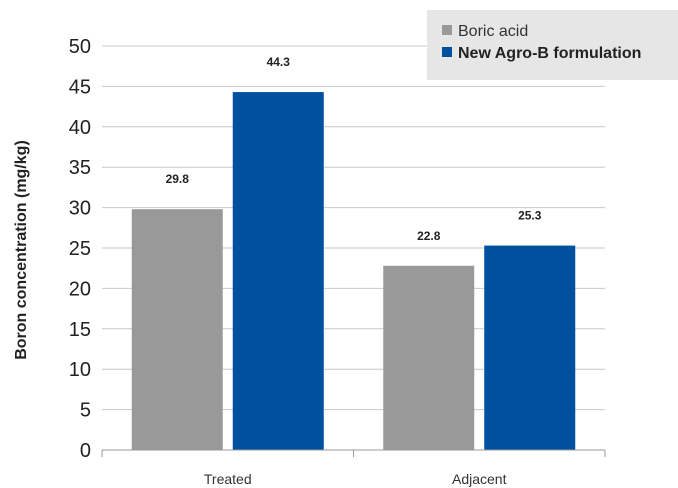 This screenshot has width=678, height=488. Describe the element at coordinates (80, 370) in the screenshot. I see `y-tick-label-10: 10` at that location.